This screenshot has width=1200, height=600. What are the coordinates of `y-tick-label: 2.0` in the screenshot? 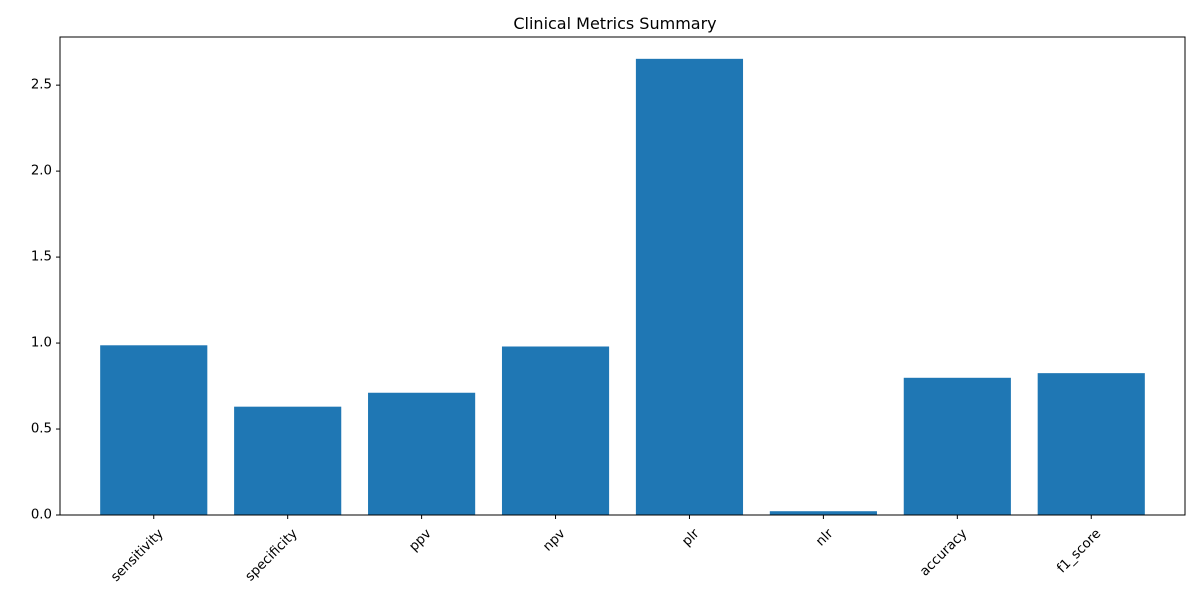 It's located at (41, 171).